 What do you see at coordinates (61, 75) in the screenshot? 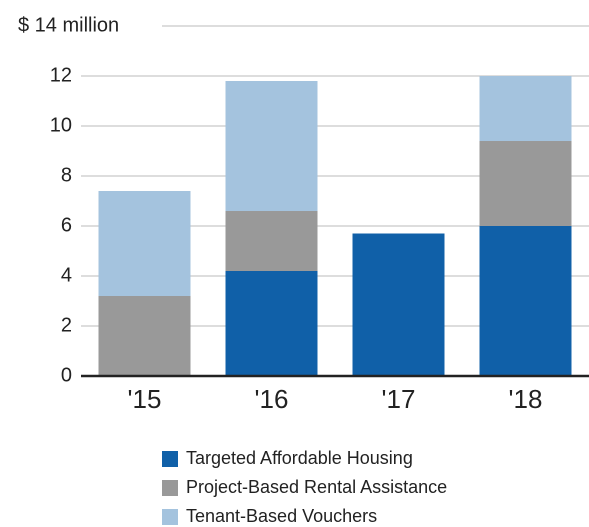
I see `y-tick-label: 12` at bounding box center [61, 75].